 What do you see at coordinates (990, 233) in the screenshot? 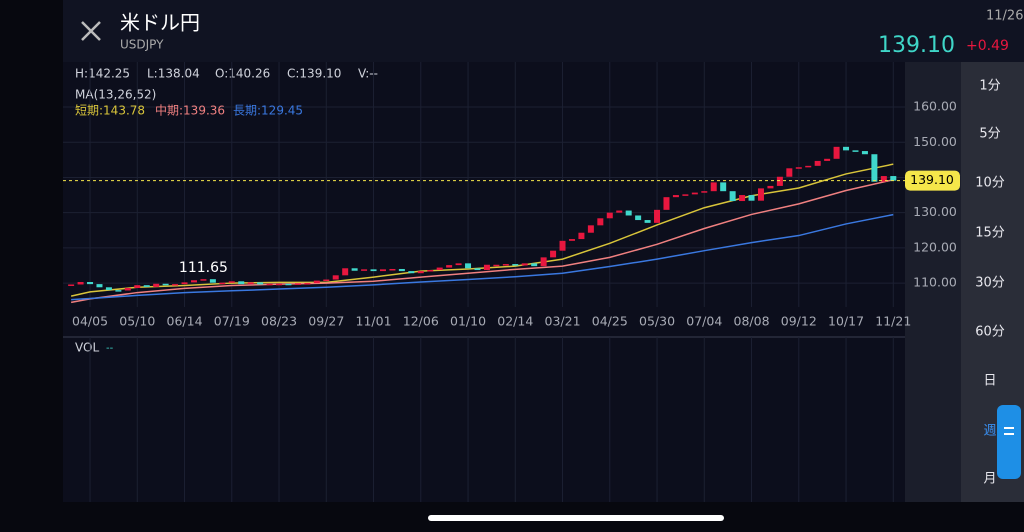
I see `timeframe-option: 15分` at bounding box center [990, 233].